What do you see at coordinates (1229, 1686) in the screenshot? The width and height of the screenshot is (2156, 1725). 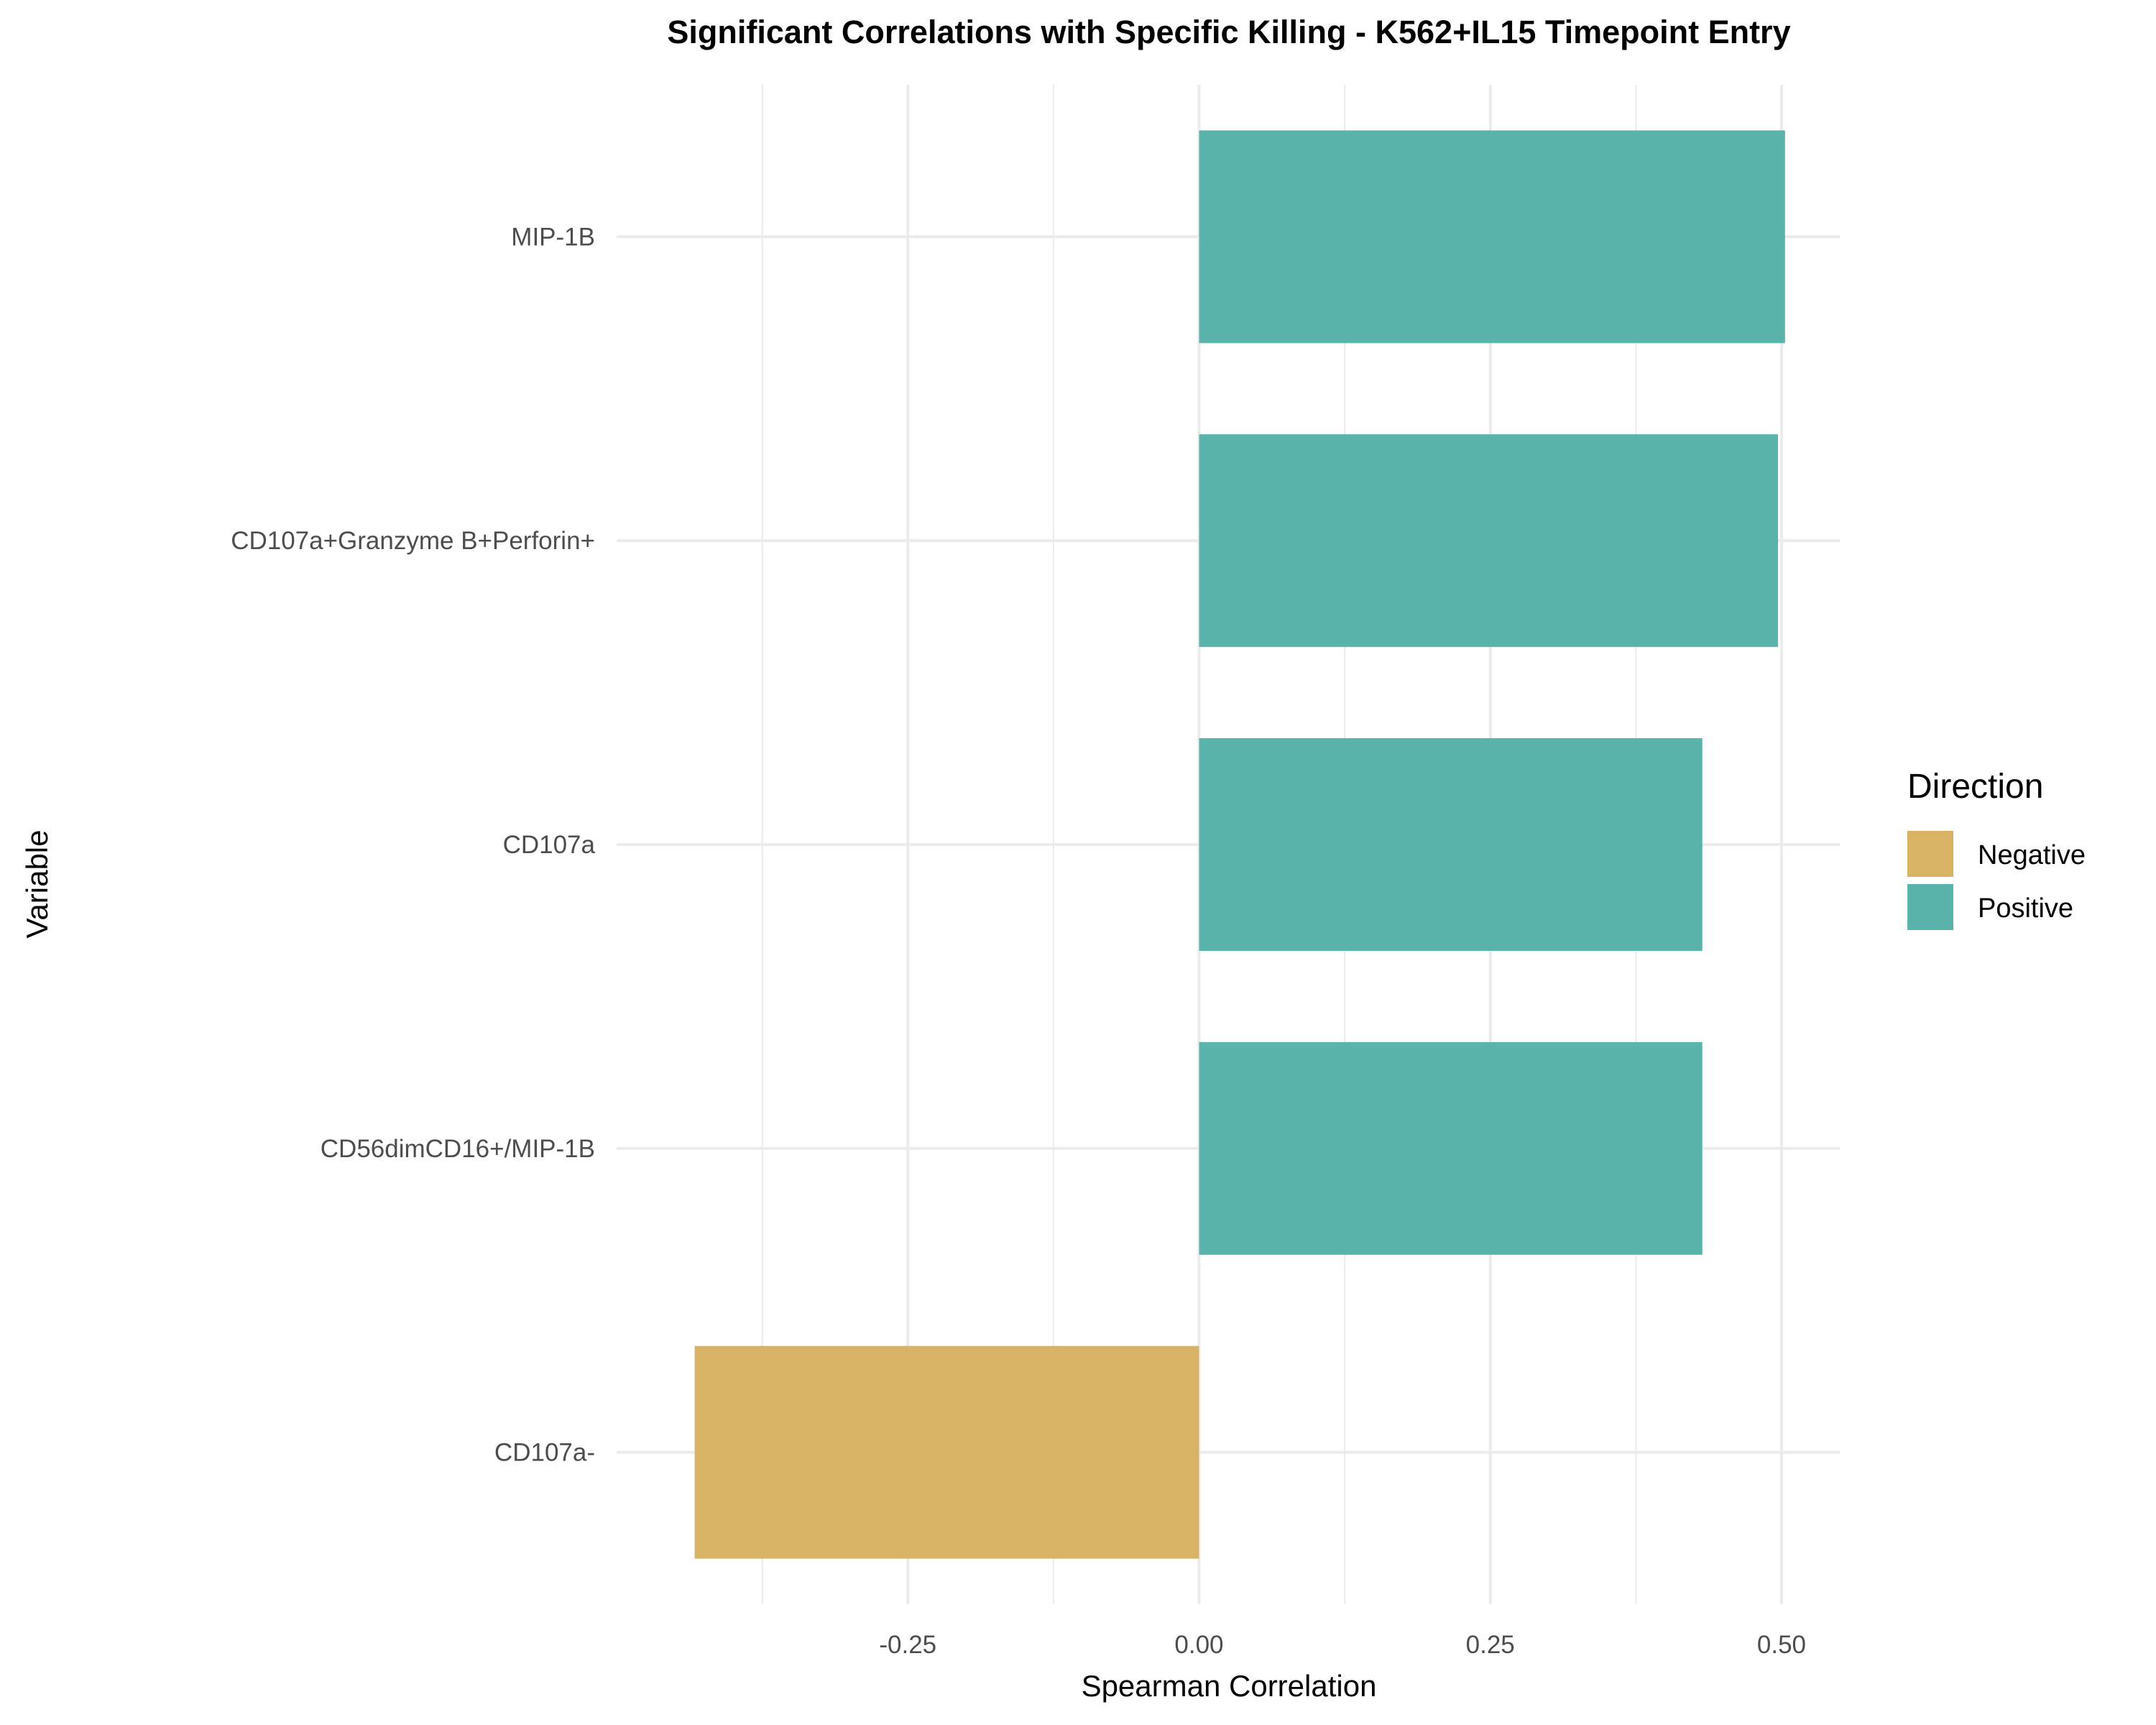 I see `x-axis-title: Spearman Correlation` at bounding box center [1229, 1686].